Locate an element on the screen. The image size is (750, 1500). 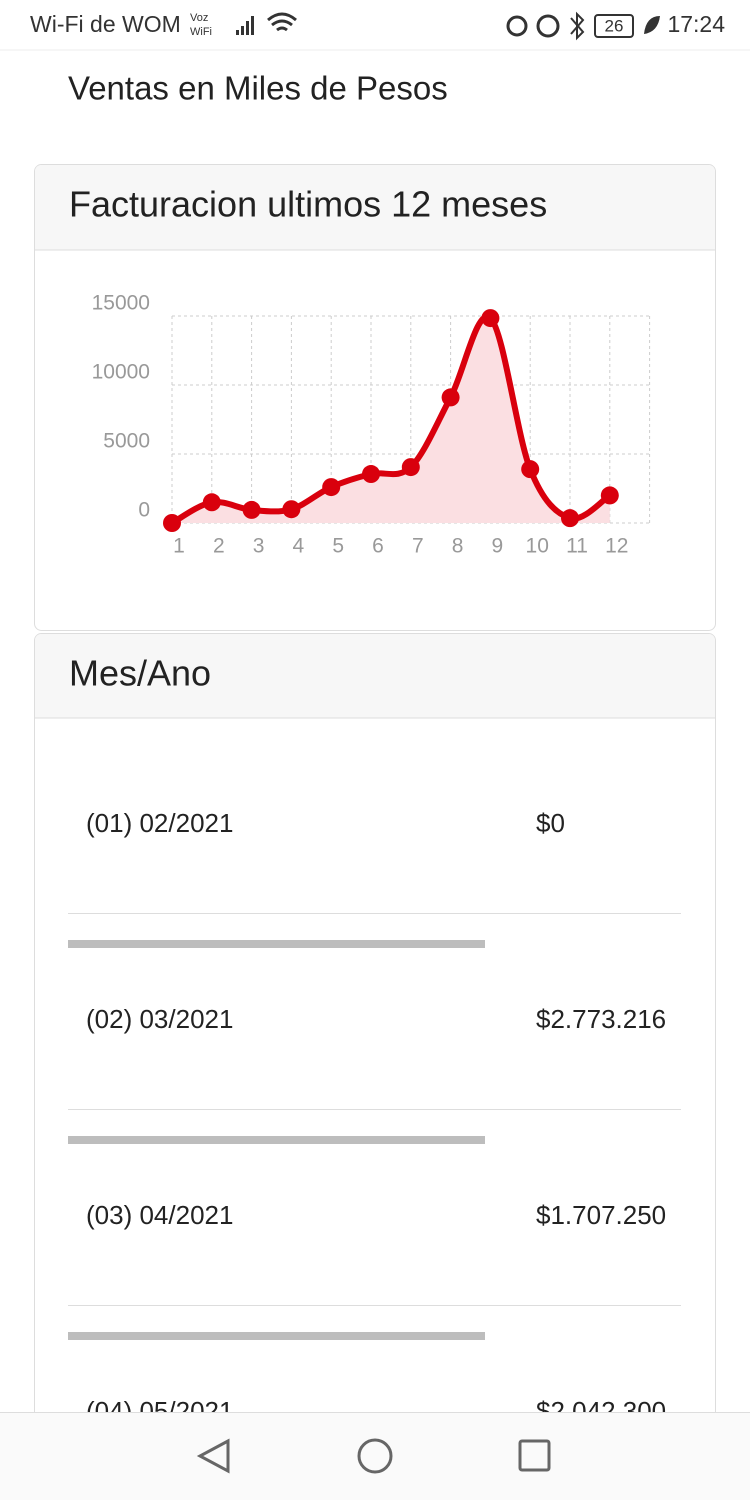
row-label: (01) 02/2021 is located at coordinates (159, 823).